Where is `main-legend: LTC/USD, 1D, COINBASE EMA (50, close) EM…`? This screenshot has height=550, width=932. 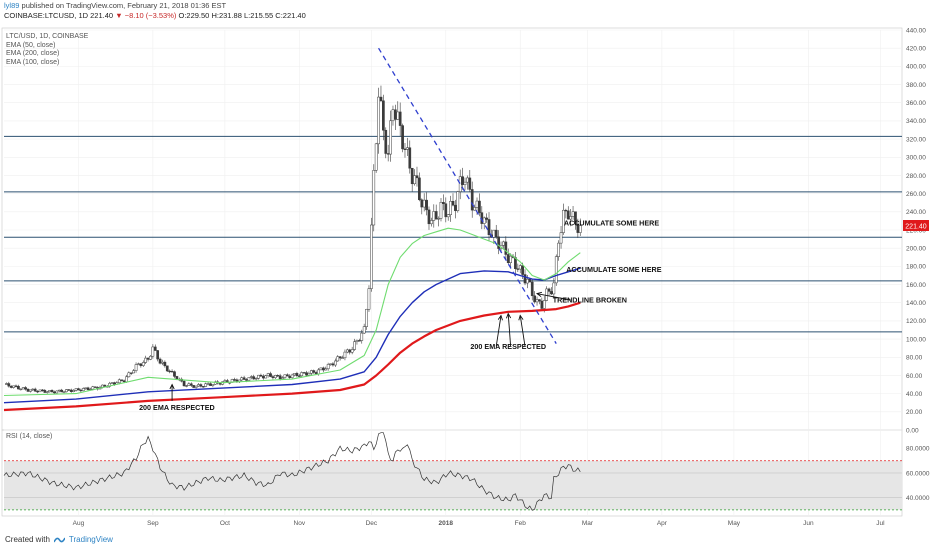
main-legend: LTC/USD, 1D, COINBASE EMA (50, close) EM… is located at coordinates (47, 50).